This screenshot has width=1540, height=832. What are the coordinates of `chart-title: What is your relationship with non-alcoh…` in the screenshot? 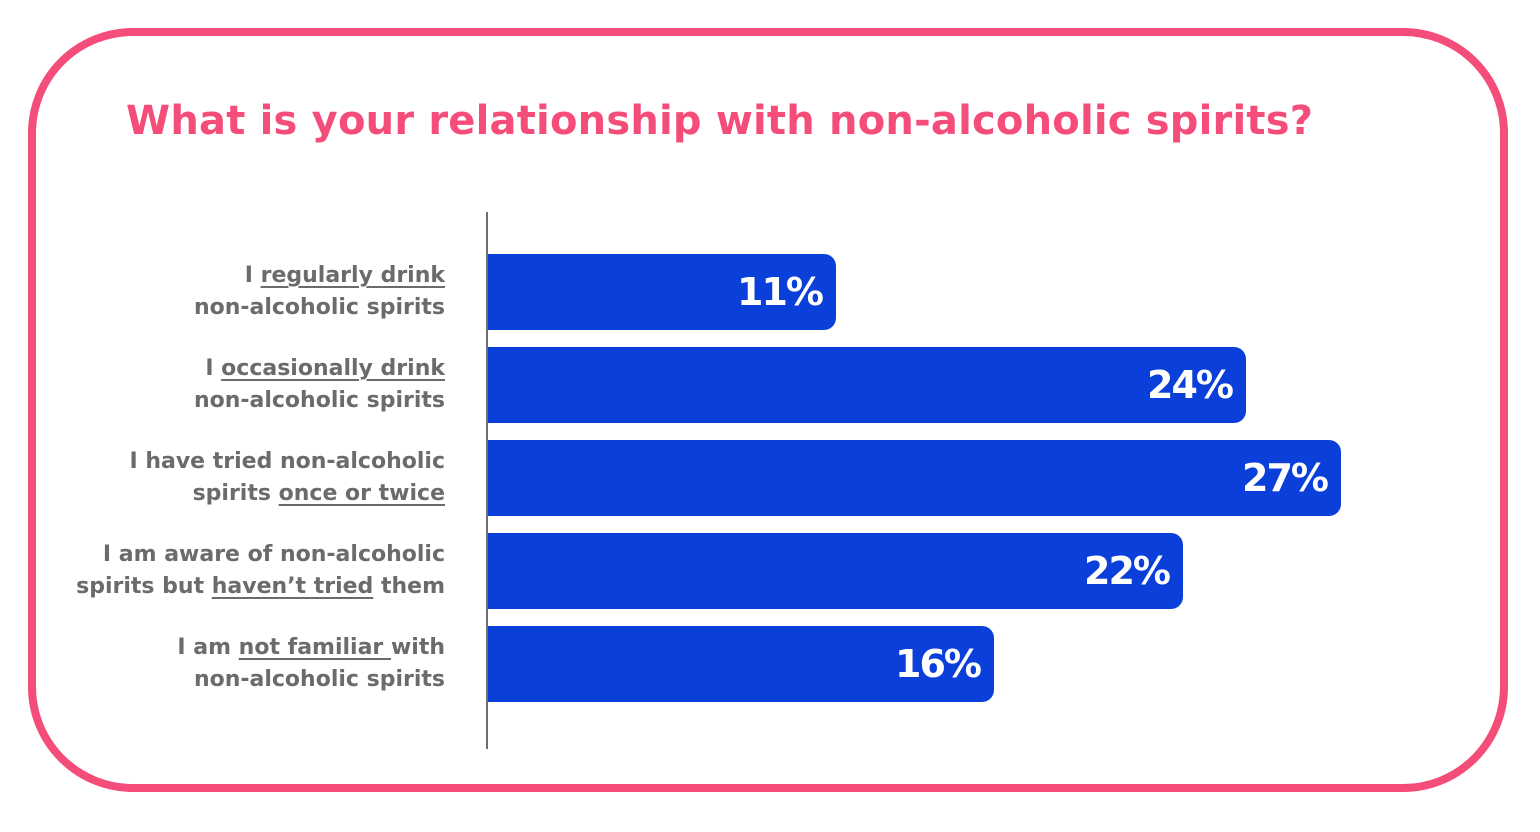 It's located at (720, 121).